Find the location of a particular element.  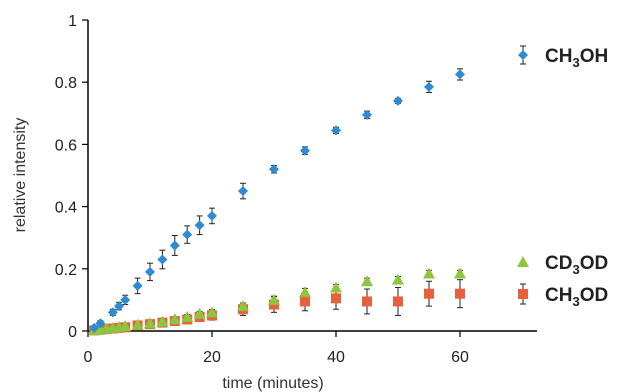

y-axis-title: relative intensity is located at coordinates (20, 175).